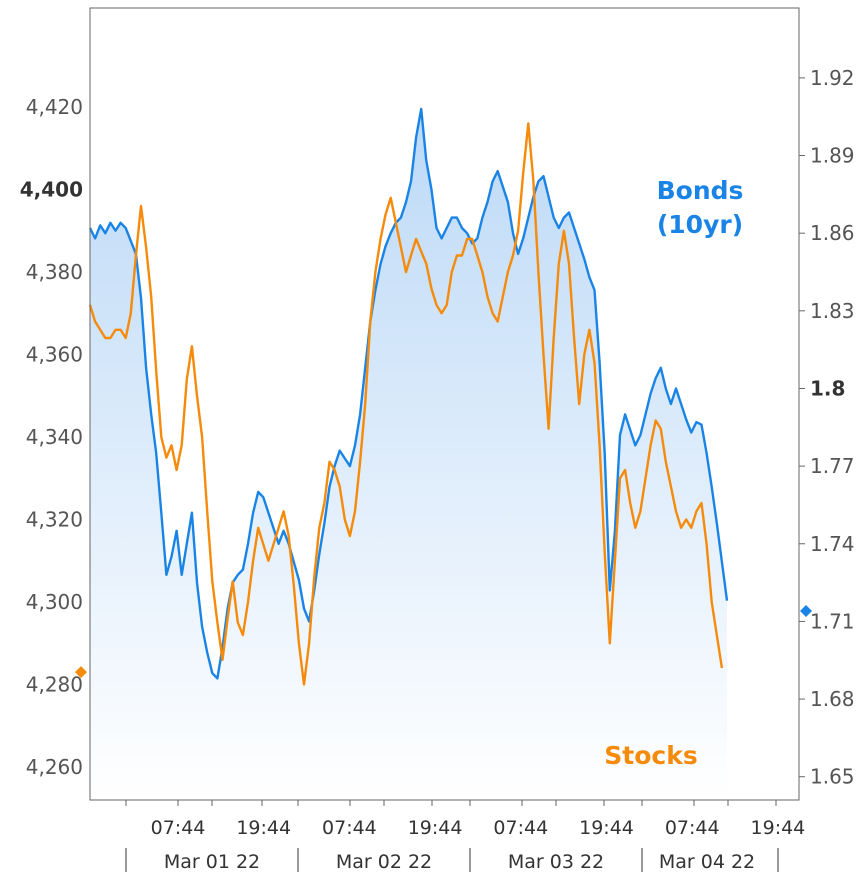 Image resolution: width=861 pixels, height=875 pixels. I want to click on right-axis-tick-label: 1.86, so click(832, 233).